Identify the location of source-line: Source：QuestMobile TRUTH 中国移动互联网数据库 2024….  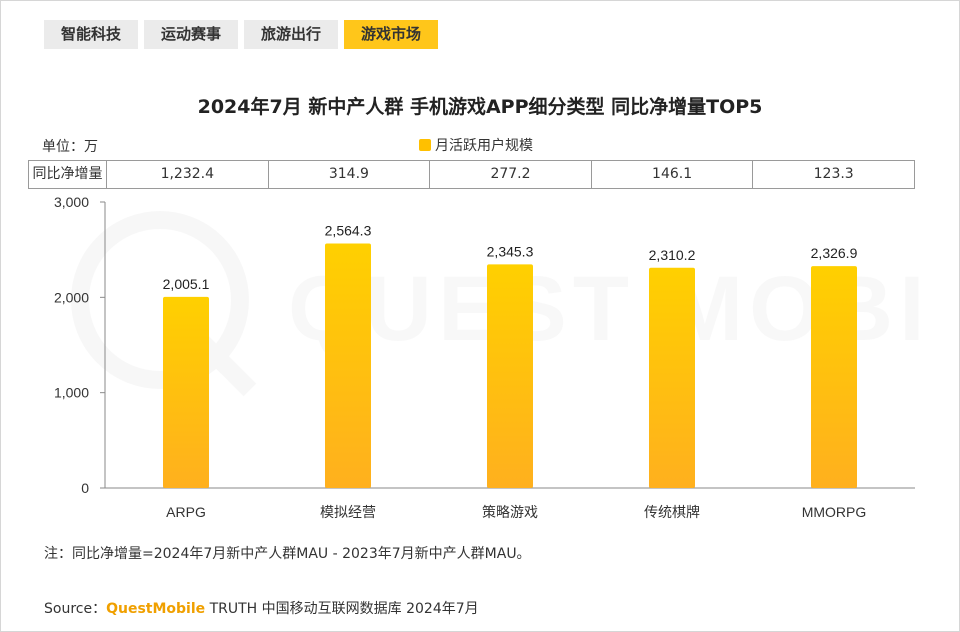
(261, 608).